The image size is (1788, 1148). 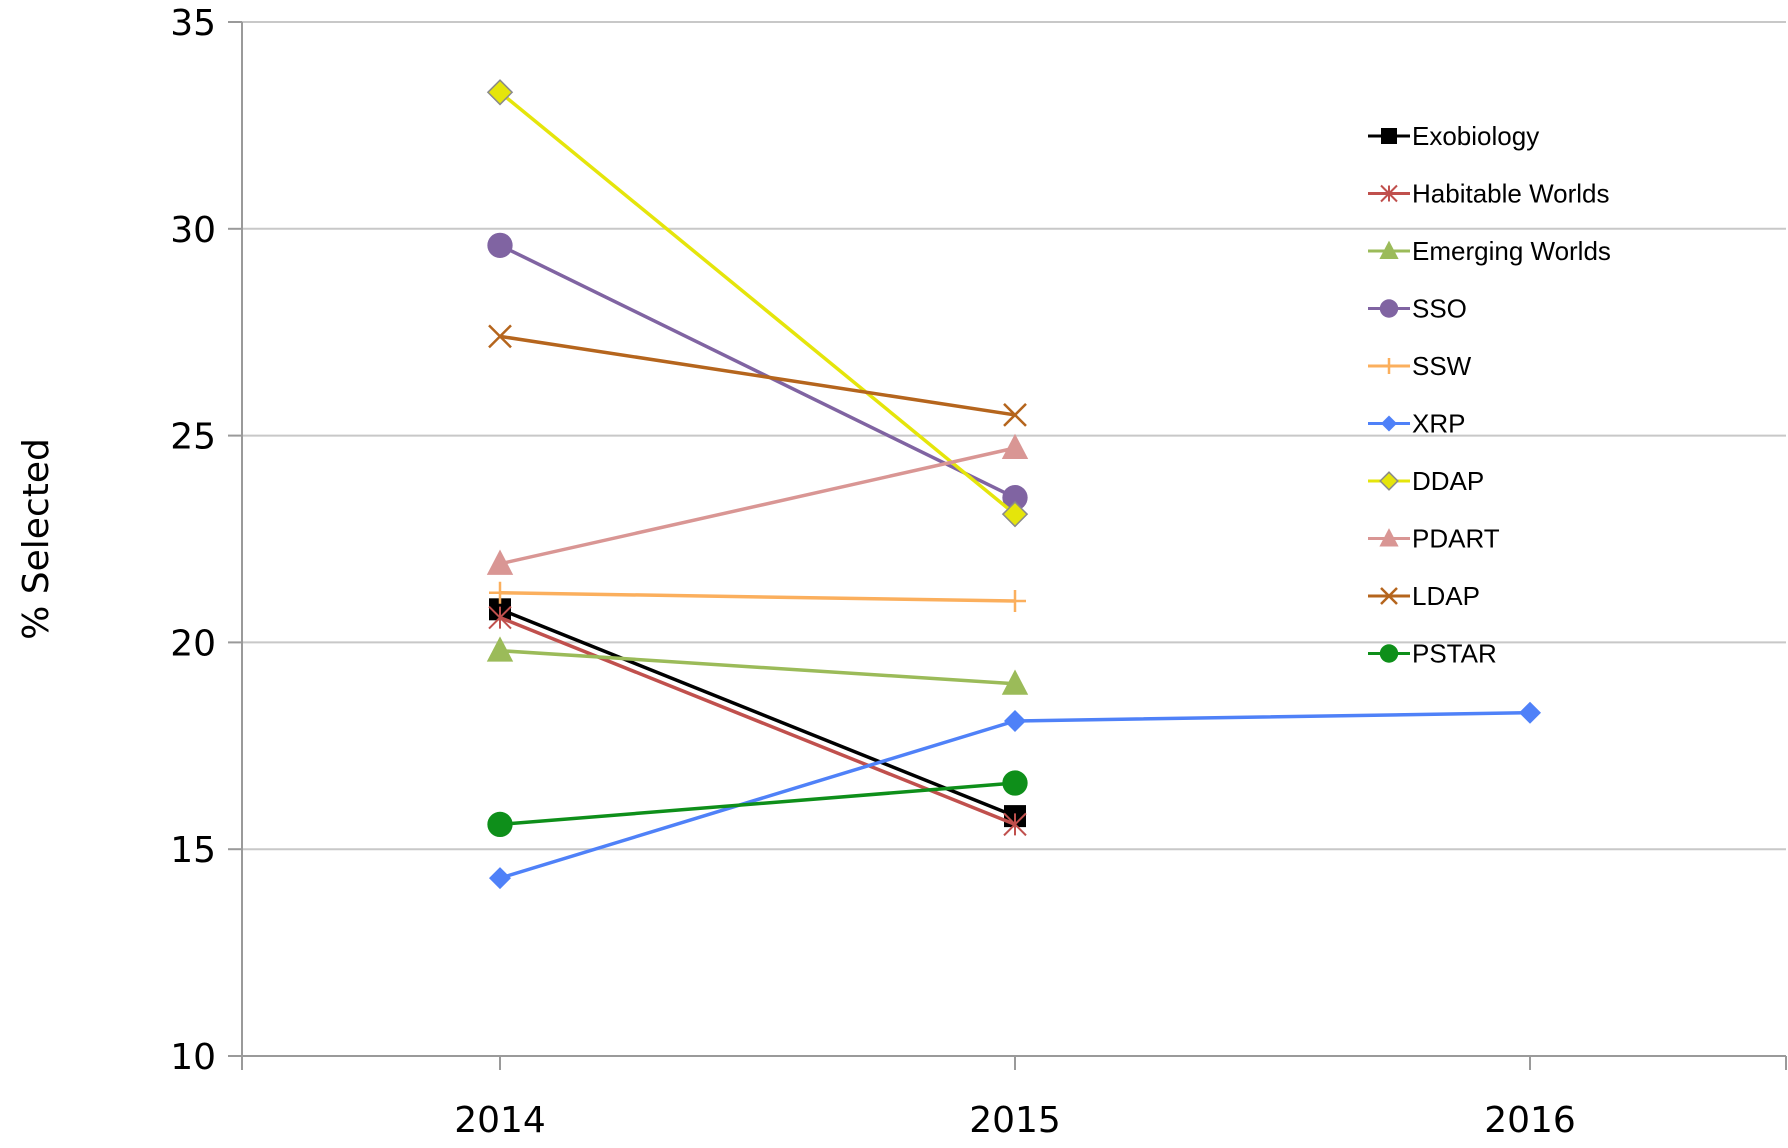 I want to click on legend-item: Exobiology, so click(x=1453, y=136).